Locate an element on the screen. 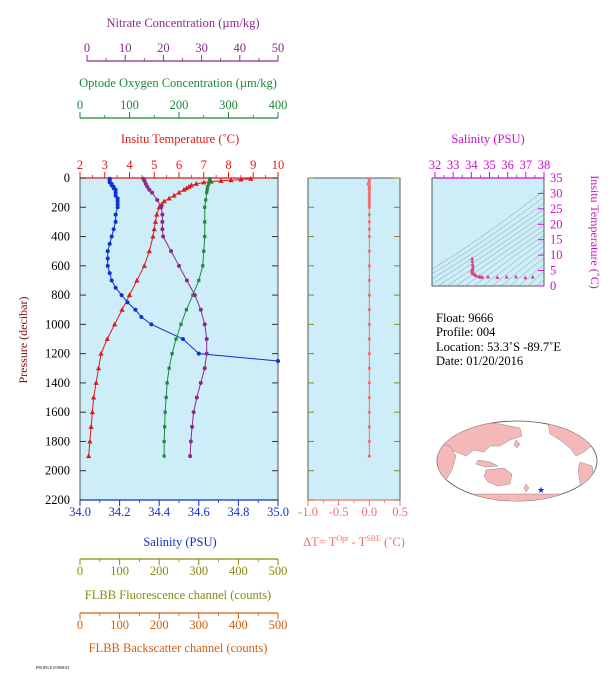 The image size is (616, 689). pressure-tick-label: 1400 is located at coordinates (57, 383).